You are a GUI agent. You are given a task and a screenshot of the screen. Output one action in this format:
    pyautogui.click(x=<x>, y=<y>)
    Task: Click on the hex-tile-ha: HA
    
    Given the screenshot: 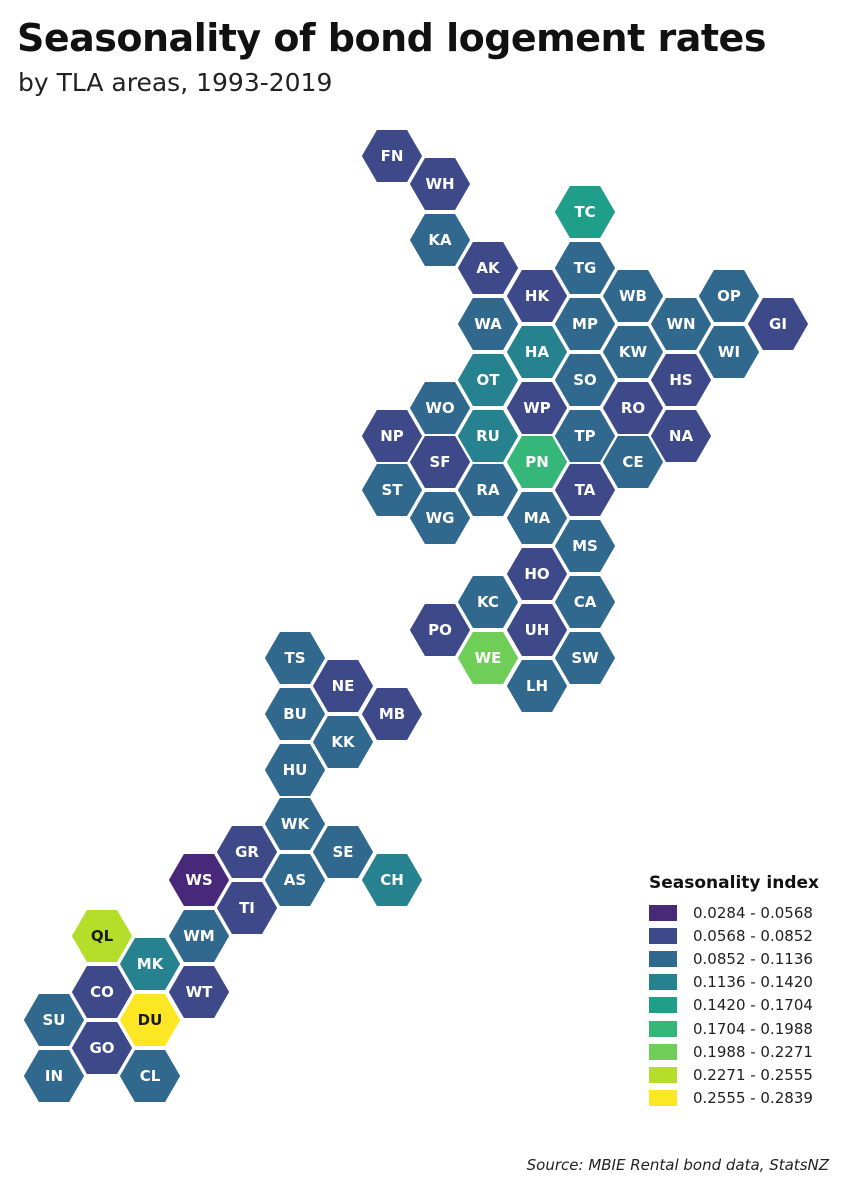 What is the action you would take?
    pyautogui.click(x=537, y=352)
    